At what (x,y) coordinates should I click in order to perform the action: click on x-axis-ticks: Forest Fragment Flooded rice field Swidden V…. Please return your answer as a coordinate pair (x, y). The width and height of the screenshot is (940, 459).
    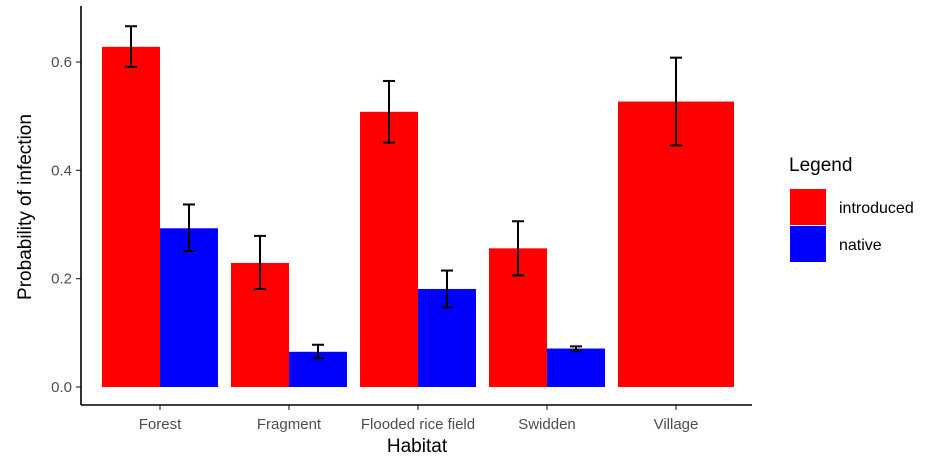
    Looking at the image, I should click on (419, 419).